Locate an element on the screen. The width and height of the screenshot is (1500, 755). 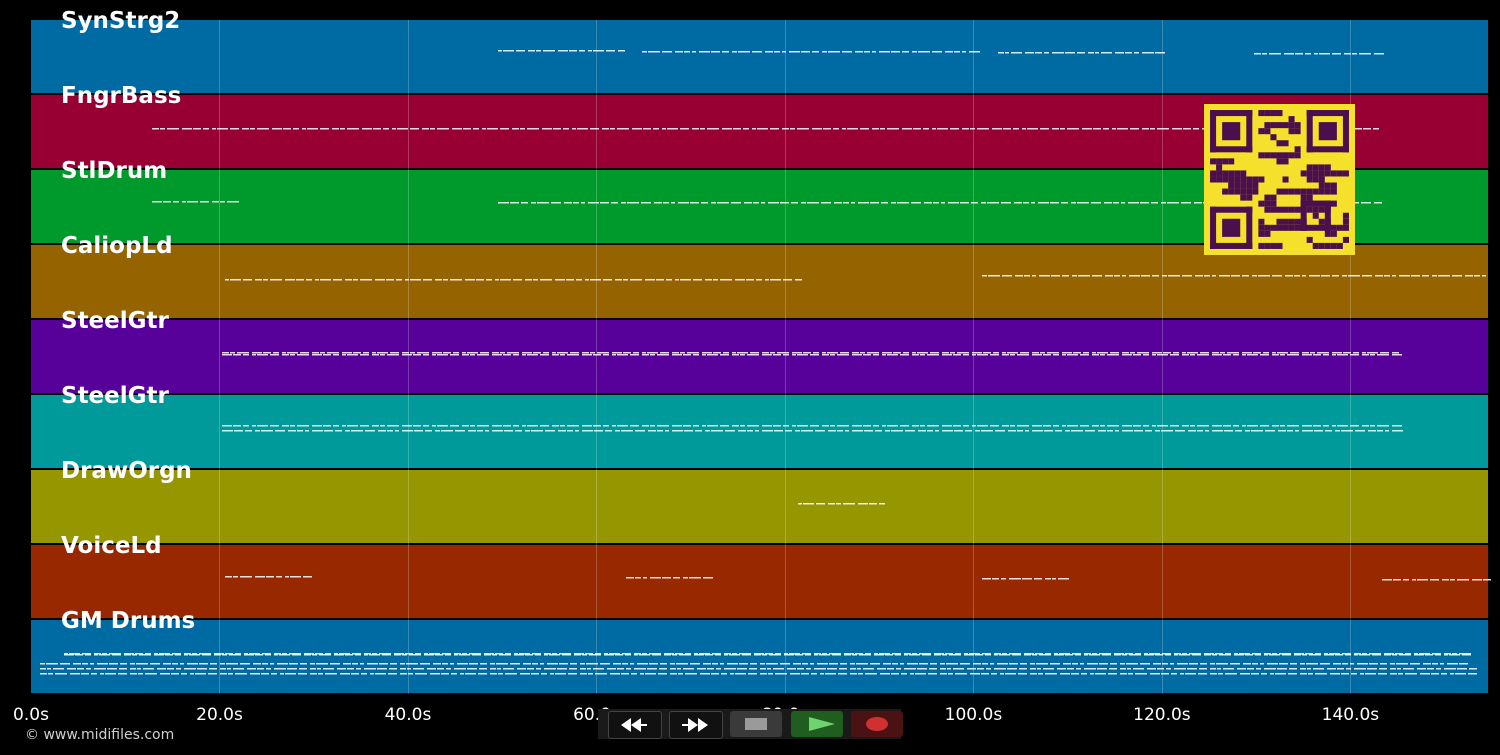
track-name: SynStrg2 is located at coordinates (121, 21).